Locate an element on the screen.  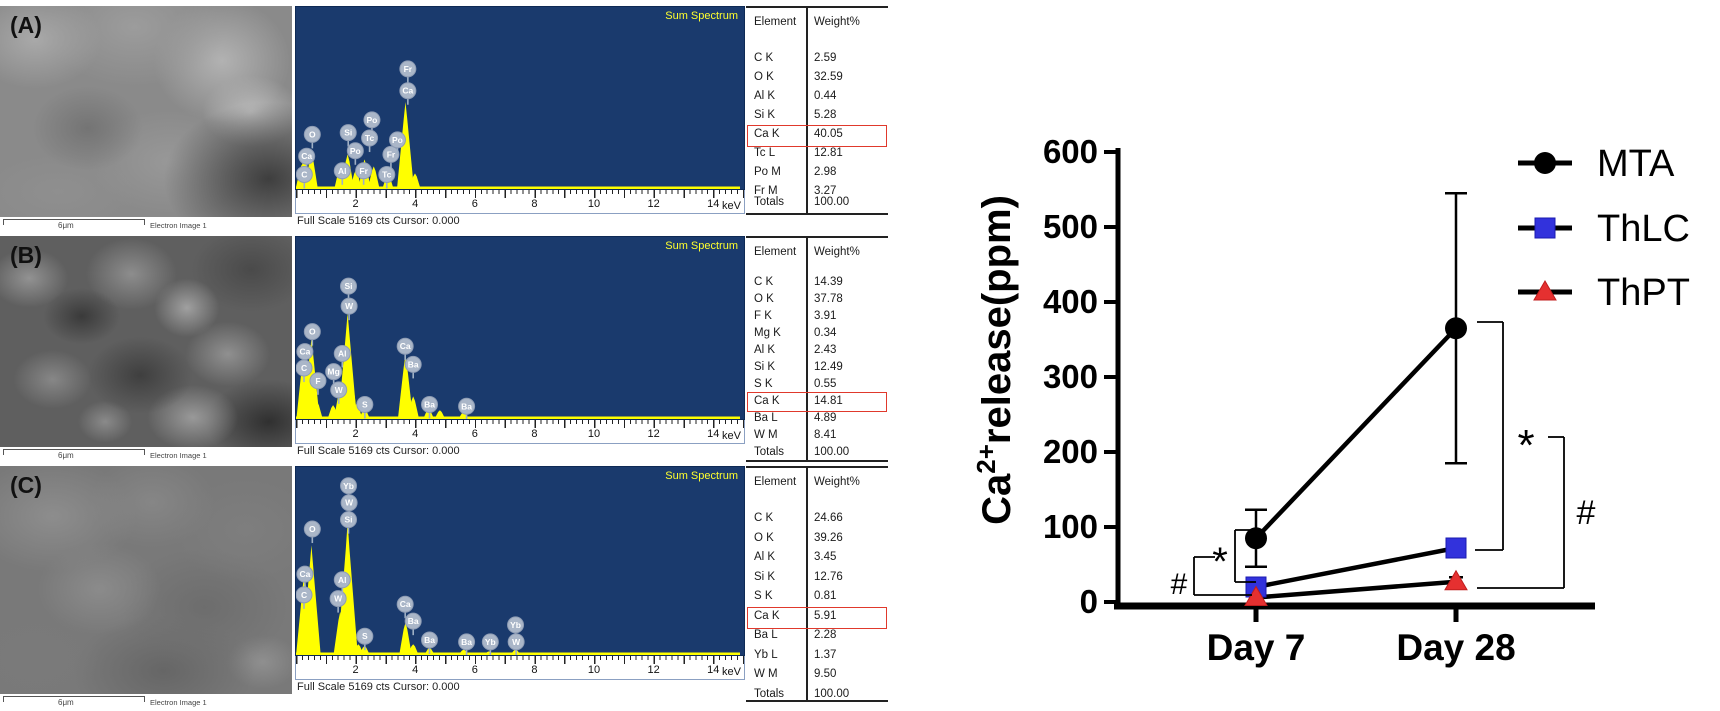
panel-label-b: (B) is located at coordinates (26, 255).